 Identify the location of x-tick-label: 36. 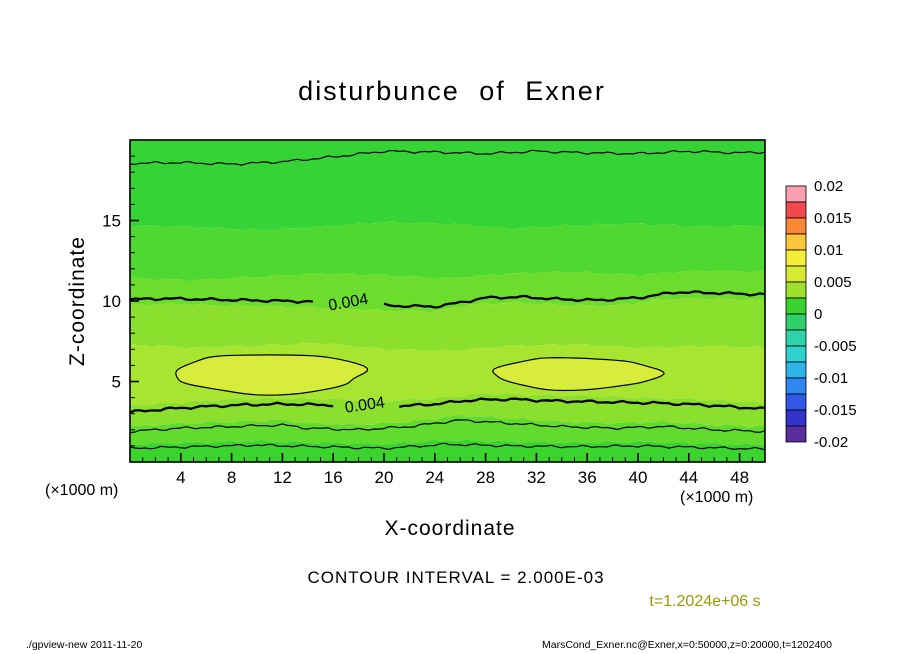
(587, 477).